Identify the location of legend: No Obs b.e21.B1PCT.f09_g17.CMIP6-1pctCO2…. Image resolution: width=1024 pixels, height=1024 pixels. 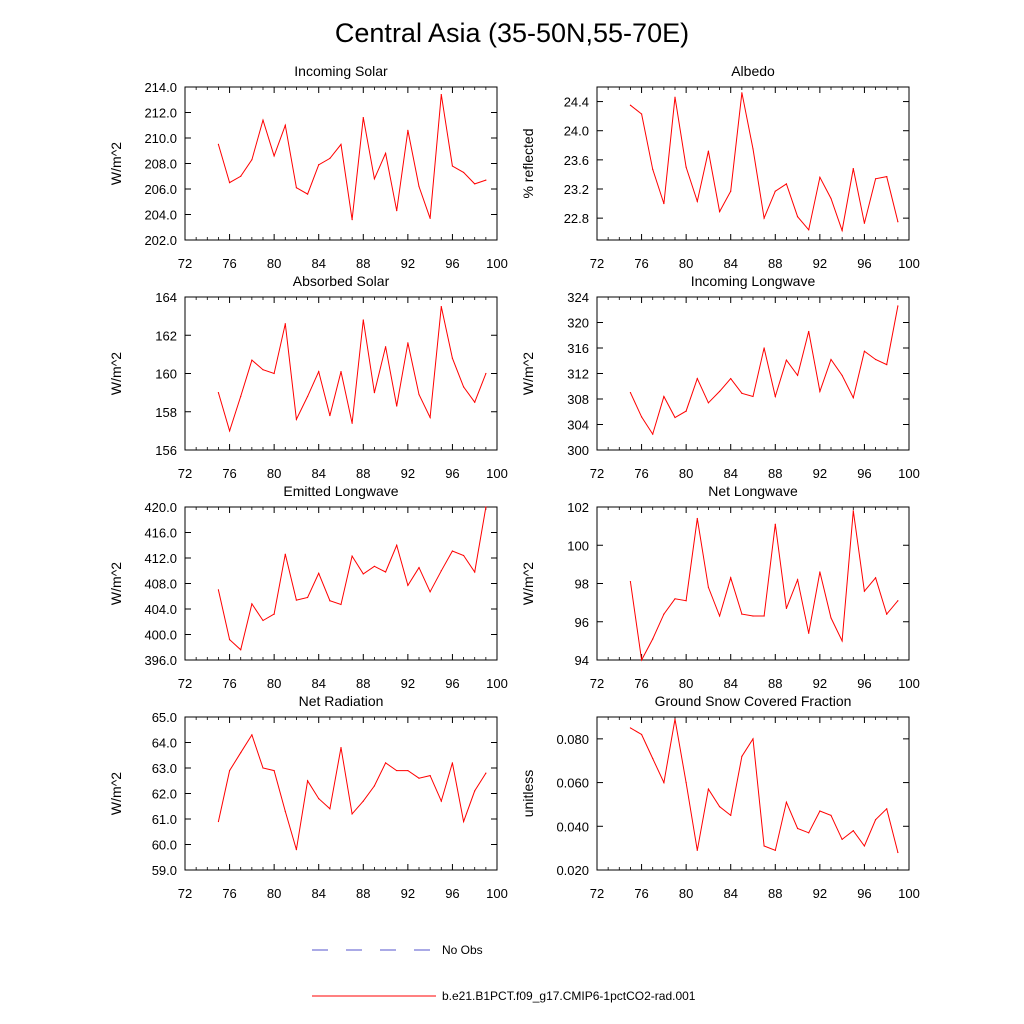
(504, 973).